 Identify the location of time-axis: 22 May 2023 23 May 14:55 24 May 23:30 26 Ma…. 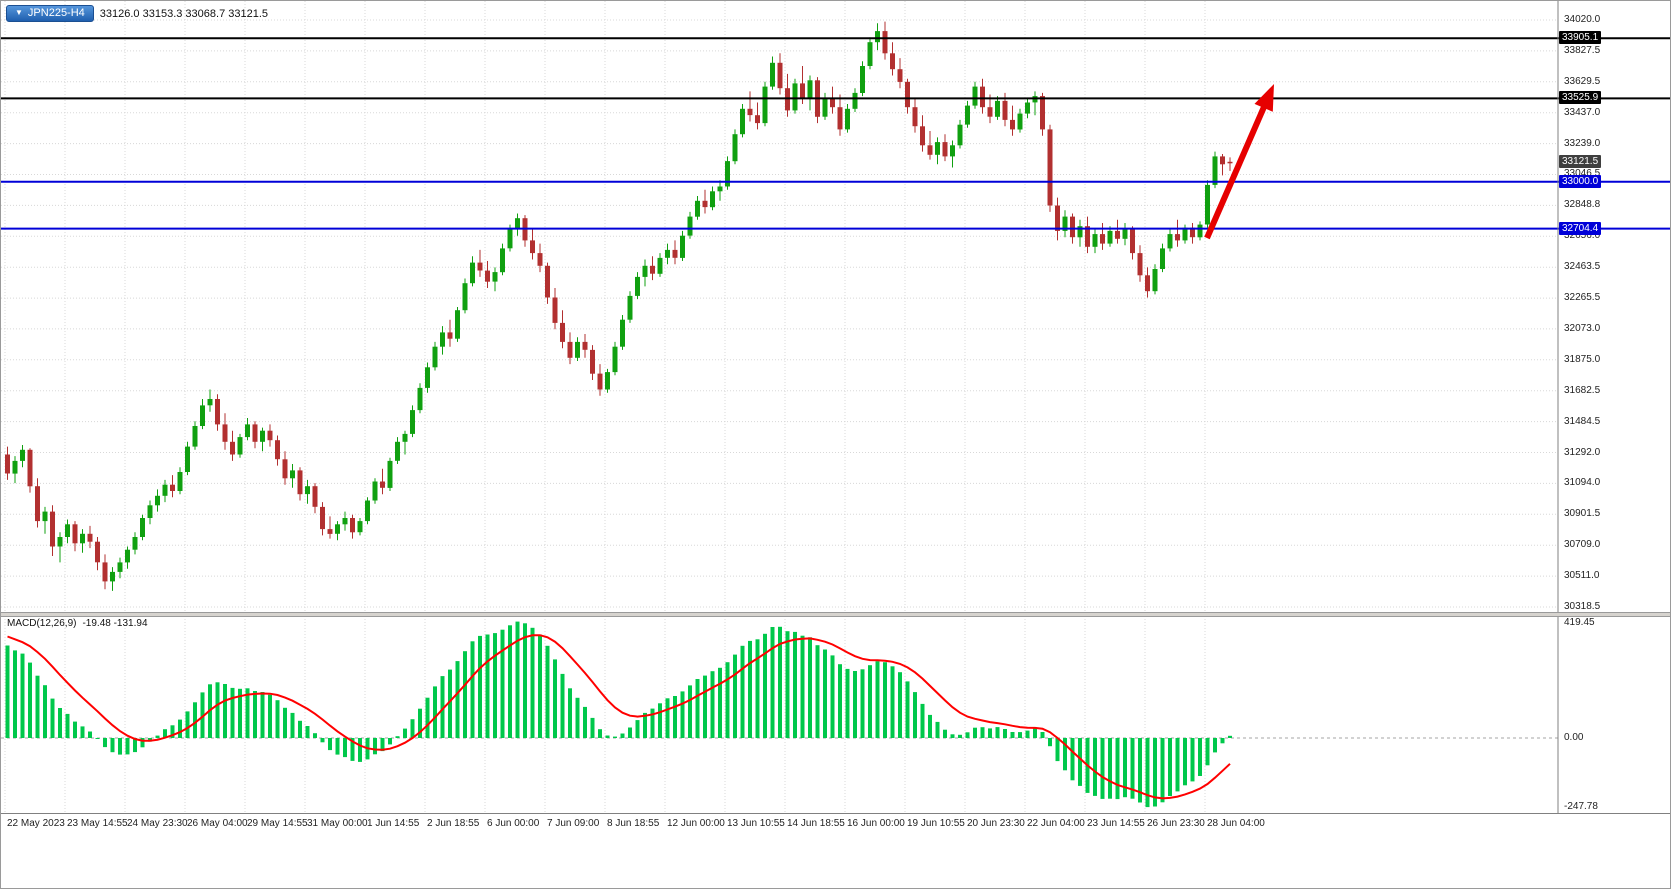
(835, 826).